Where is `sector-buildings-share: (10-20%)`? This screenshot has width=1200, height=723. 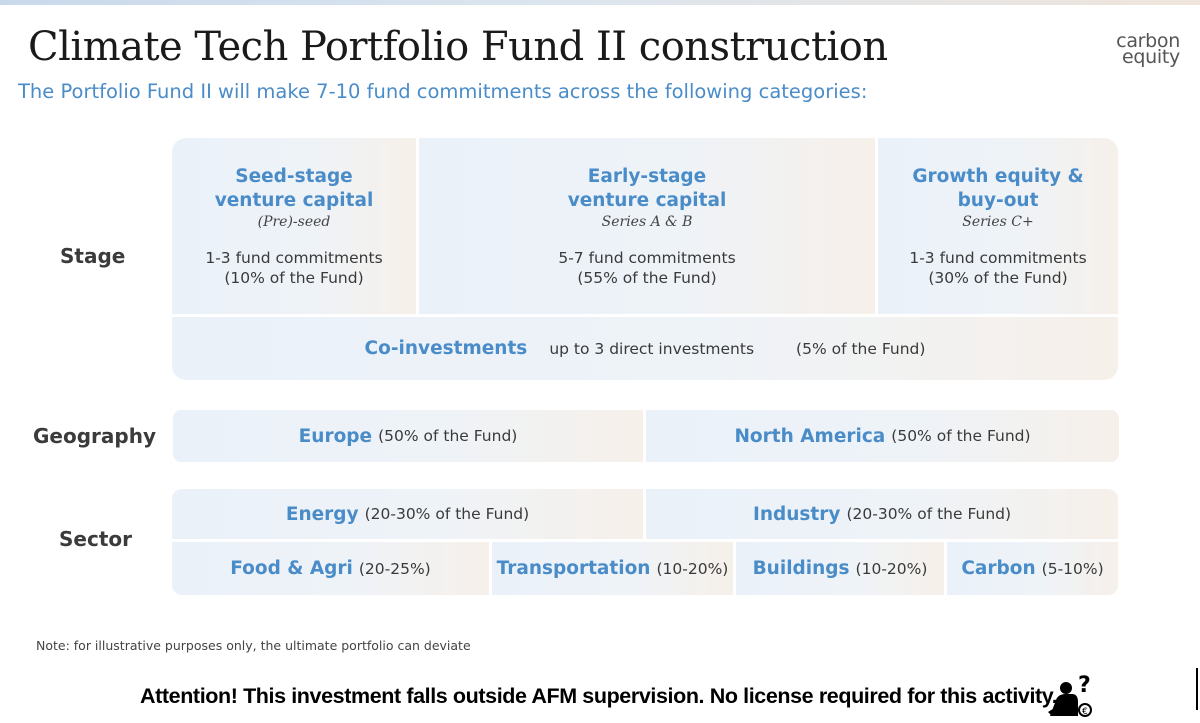 sector-buildings-share: (10-20%) is located at coordinates (891, 568).